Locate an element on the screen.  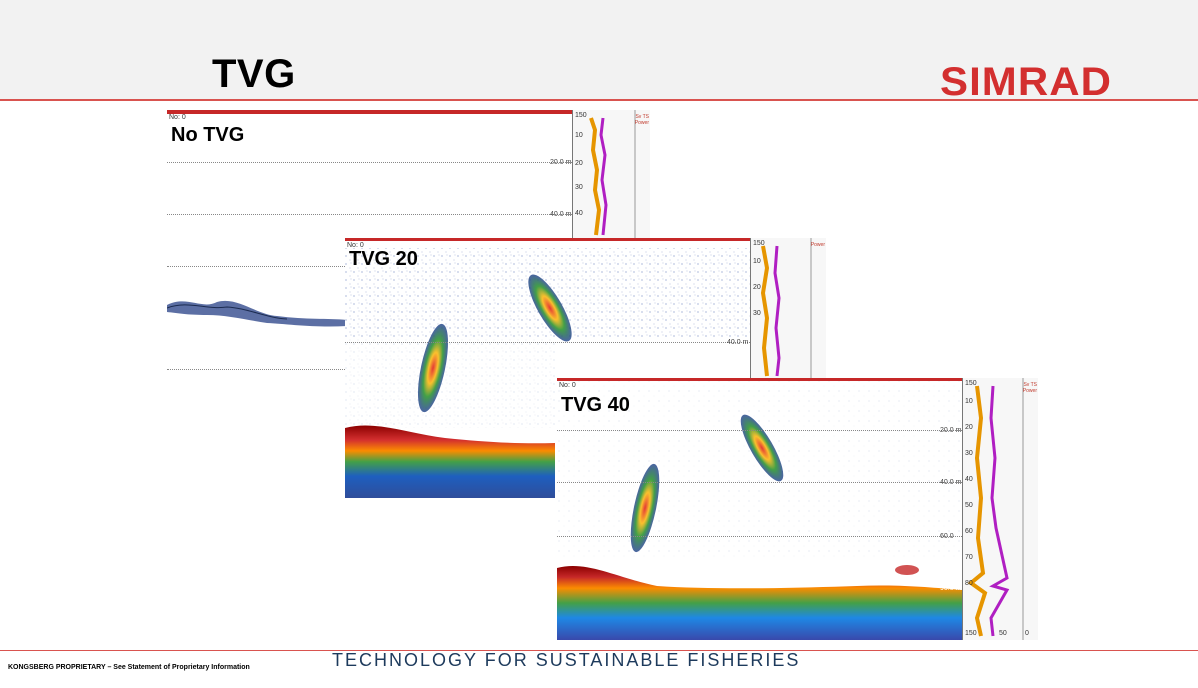
side-tick: 70 is located at coordinates (969, 557).